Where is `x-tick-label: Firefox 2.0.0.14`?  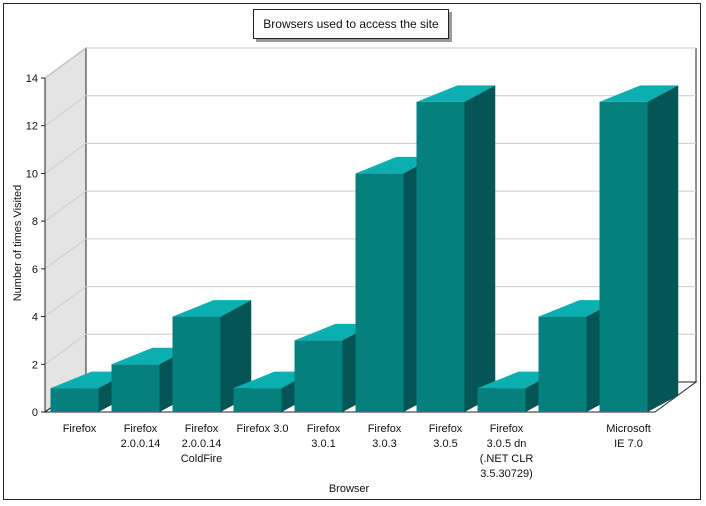
x-tick-label: Firefox 2.0.0.14 is located at coordinates (141, 436).